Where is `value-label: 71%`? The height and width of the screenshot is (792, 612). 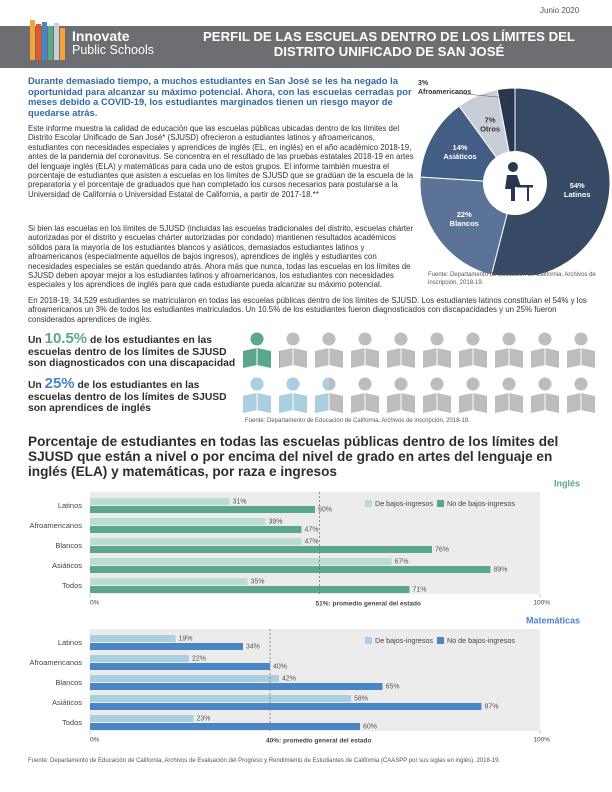 value-label: 71% is located at coordinates (420, 590).